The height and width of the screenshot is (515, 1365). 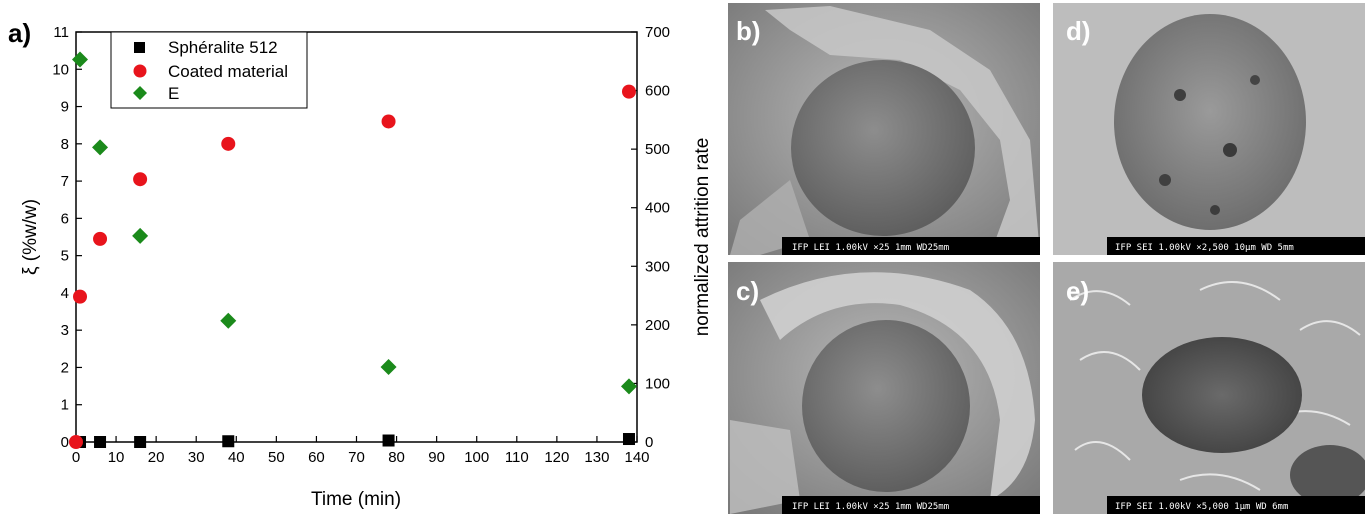 I want to click on micrograph-c-scale-text: IFP LEI 1.00kV ×25 1mm WD25mm, so click(x=870, y=507).